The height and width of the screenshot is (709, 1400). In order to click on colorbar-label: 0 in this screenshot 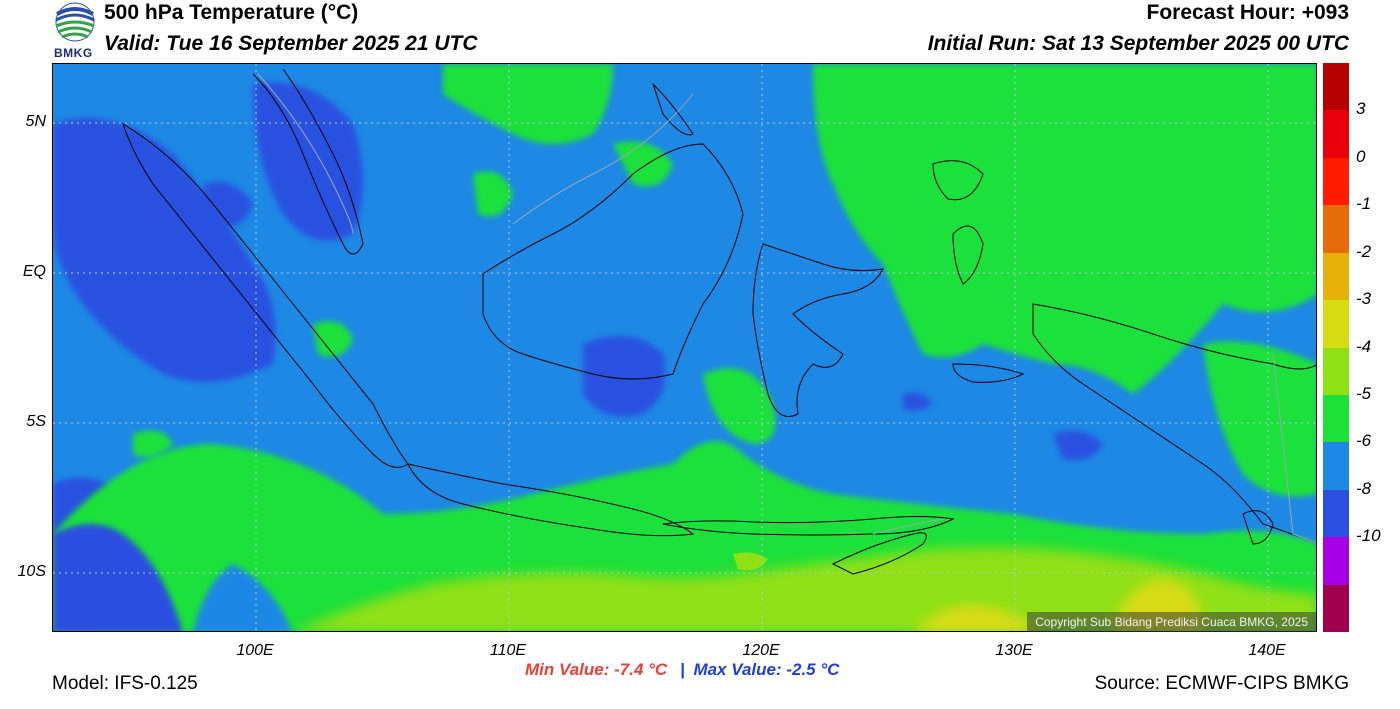, I will do `click(1361, 156)`.